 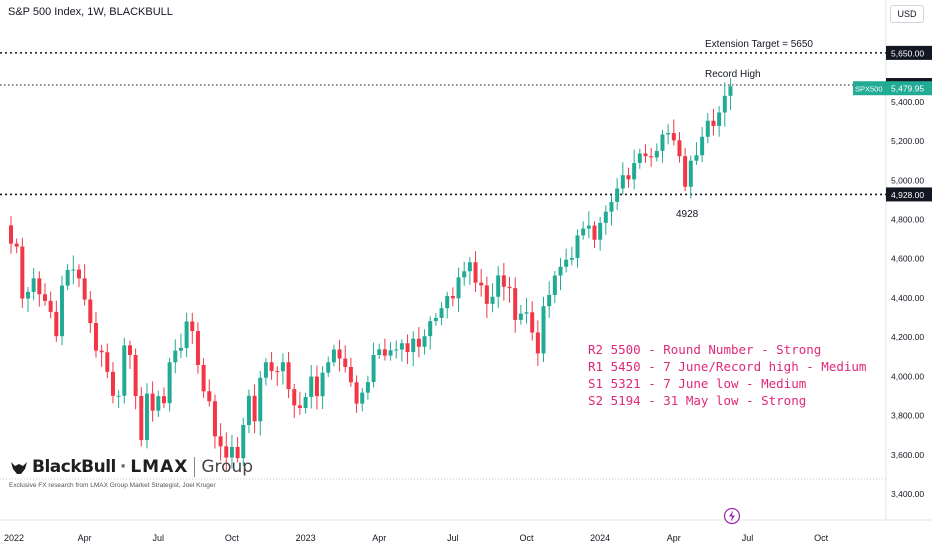 I want to click on x-tick-label: 2024, so click(x=600, y=538).